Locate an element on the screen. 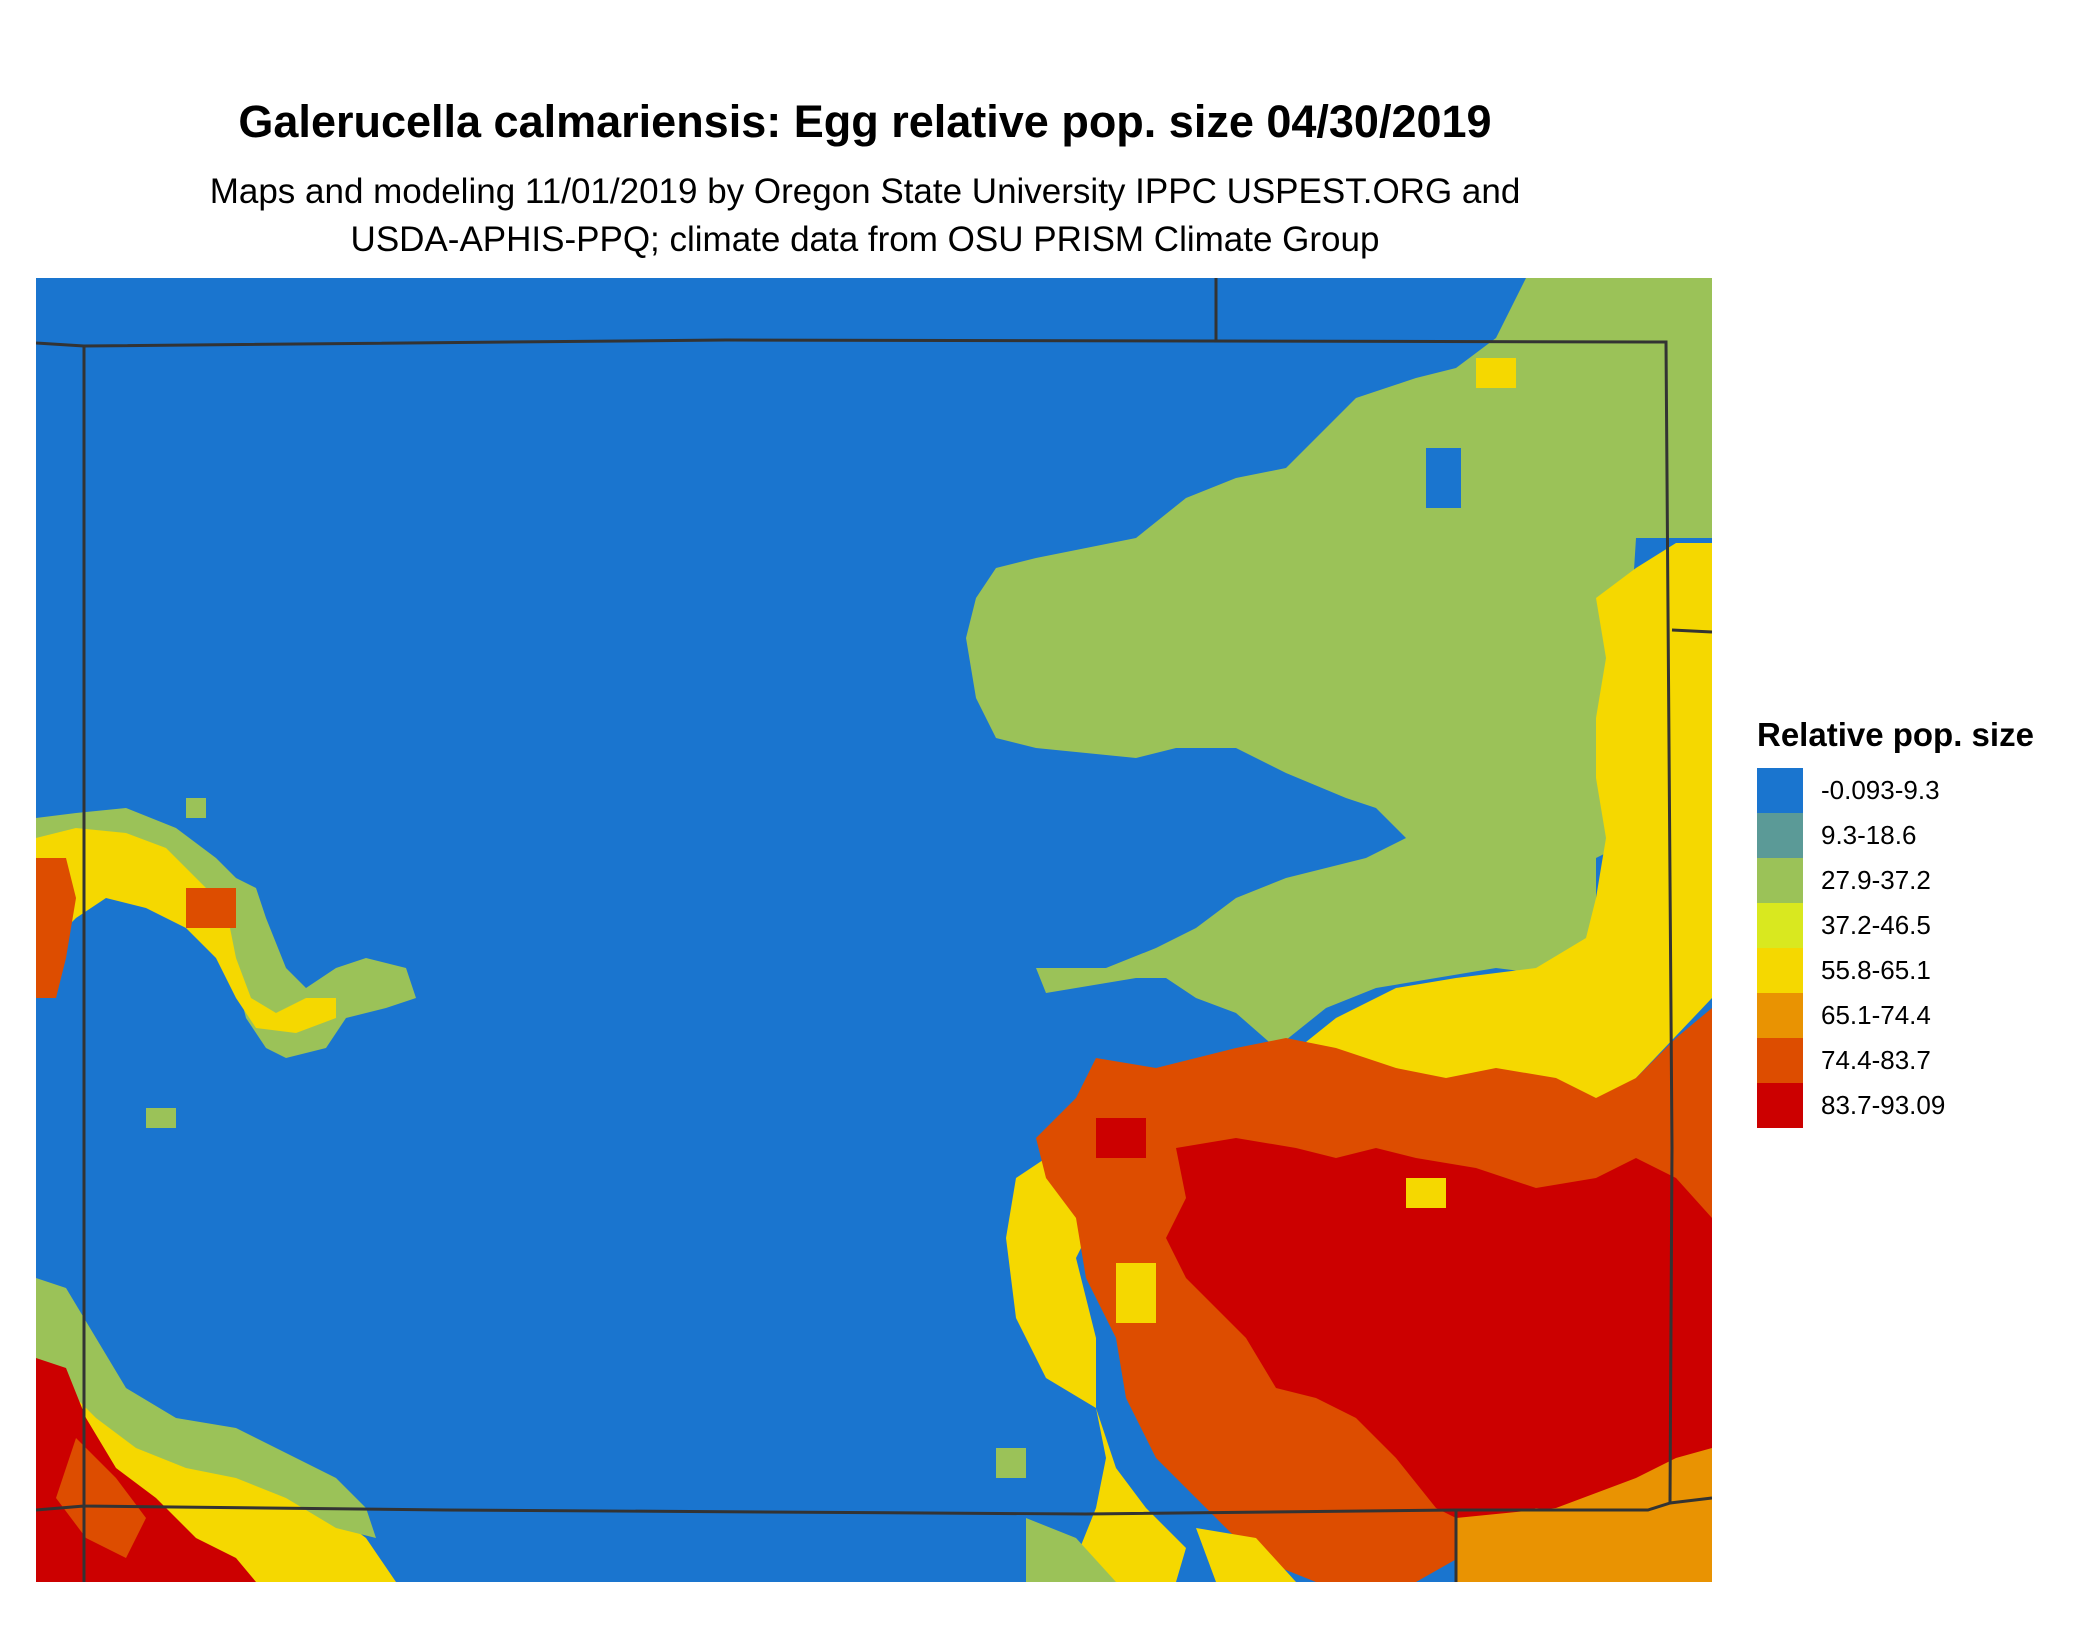 The height and width of the screenshot is (1633, 2099). legend-label: 27.9-37.2 is located at coordinates (1876, 880).